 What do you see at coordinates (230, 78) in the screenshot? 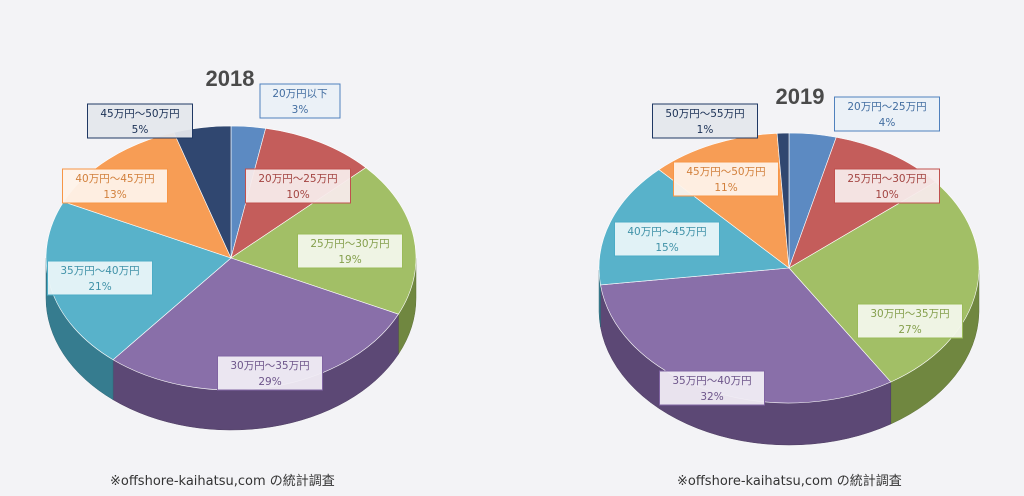
I see `chart-title: 2018` at bounding box center [230, 78].